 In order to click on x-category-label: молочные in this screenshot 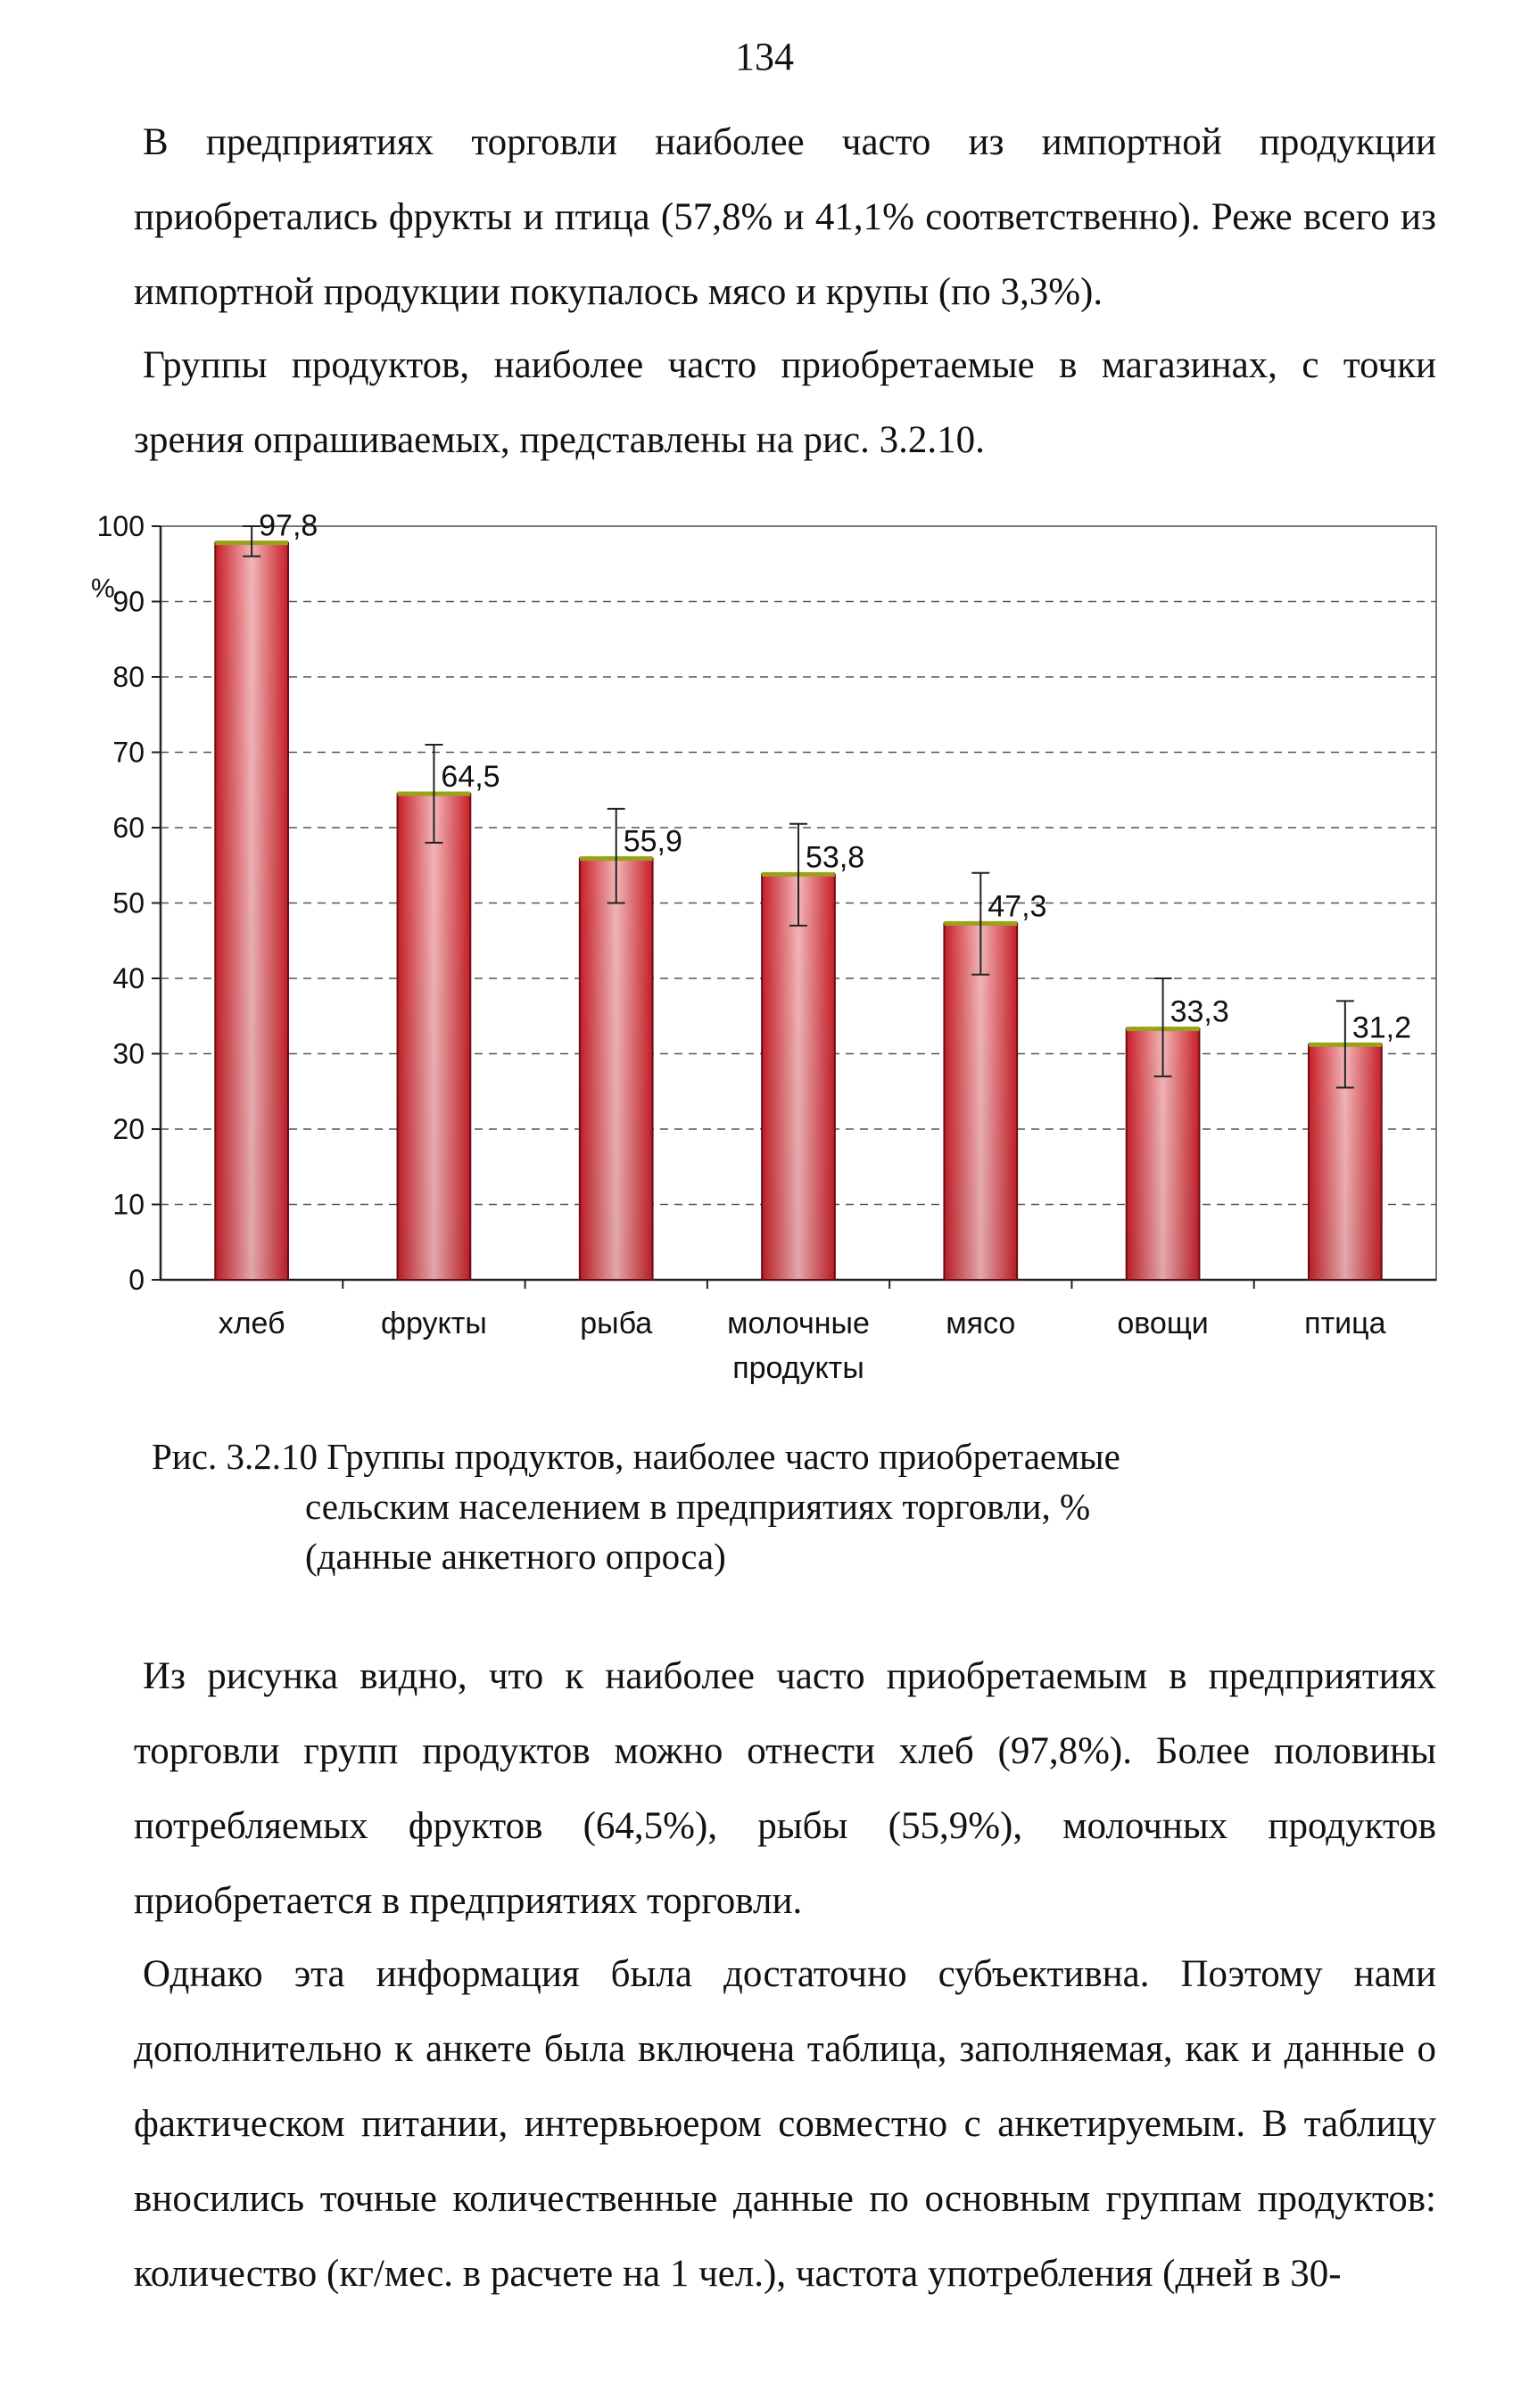, I will do `click(798, 1324)`.